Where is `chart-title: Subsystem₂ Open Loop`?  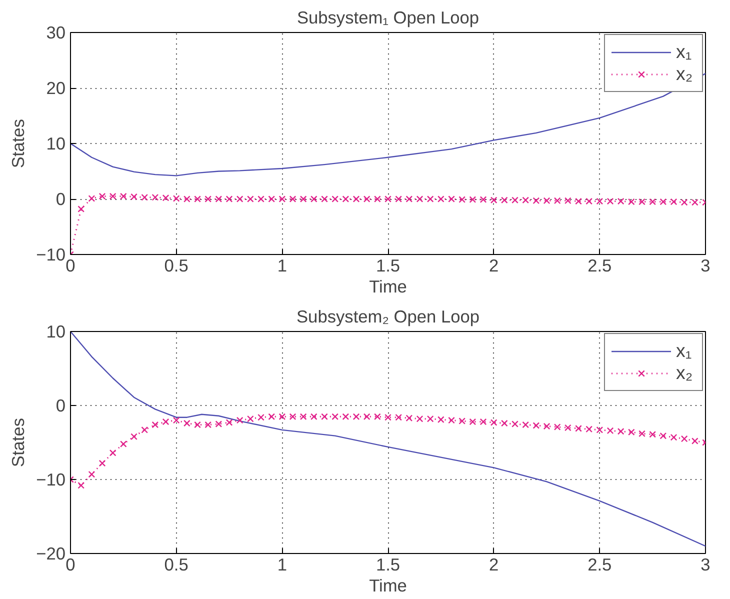 chart-title: Subsystem₂ Open Loop is located at coordinates (388, 316).